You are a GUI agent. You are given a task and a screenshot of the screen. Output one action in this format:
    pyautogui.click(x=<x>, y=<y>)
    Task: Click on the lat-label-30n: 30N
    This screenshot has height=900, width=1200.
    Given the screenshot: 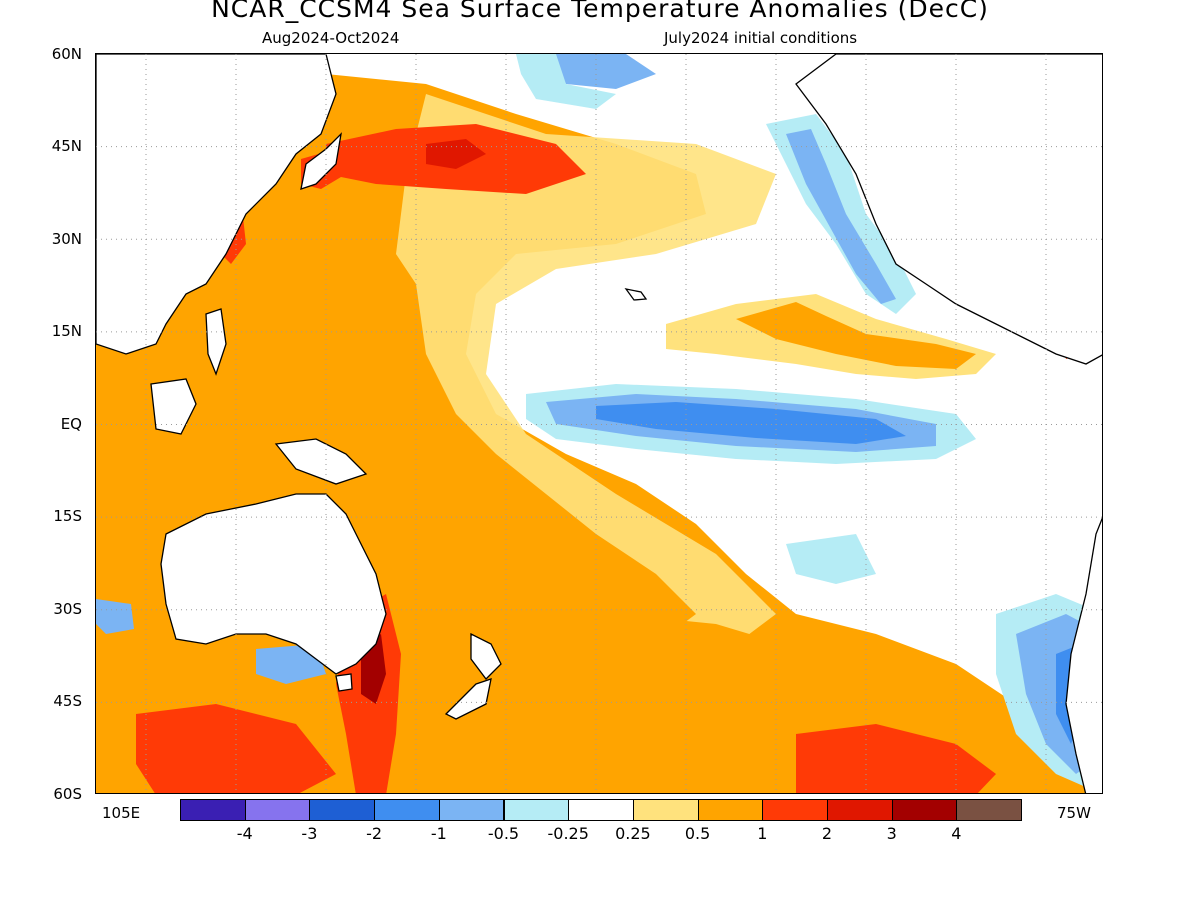 What is the action you would take?
    pyautogui.click(x=66, y=239)
    